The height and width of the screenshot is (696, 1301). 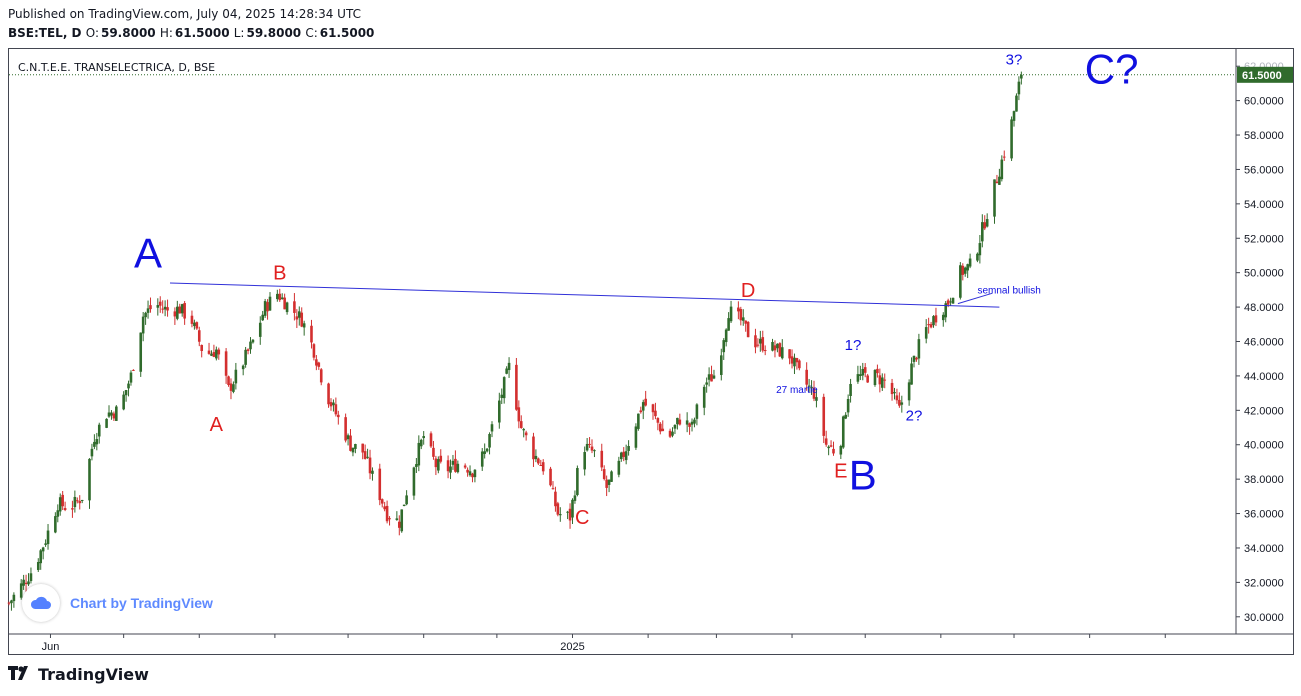 I want to click on y-tick-label: 40.0000, so click(x=1264, y=446).